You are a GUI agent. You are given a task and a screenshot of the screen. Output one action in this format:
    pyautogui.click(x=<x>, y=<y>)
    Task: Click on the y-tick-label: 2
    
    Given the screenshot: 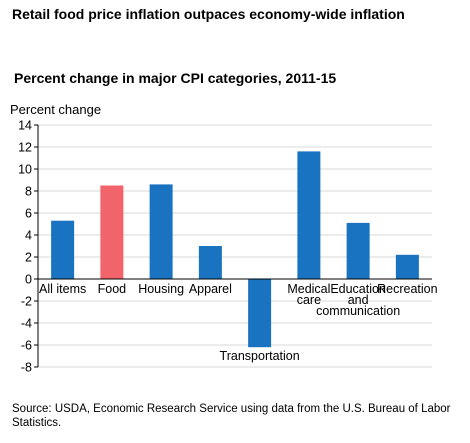 What is the action you would take?
    pyautogui.click(x=28, y=258)
    